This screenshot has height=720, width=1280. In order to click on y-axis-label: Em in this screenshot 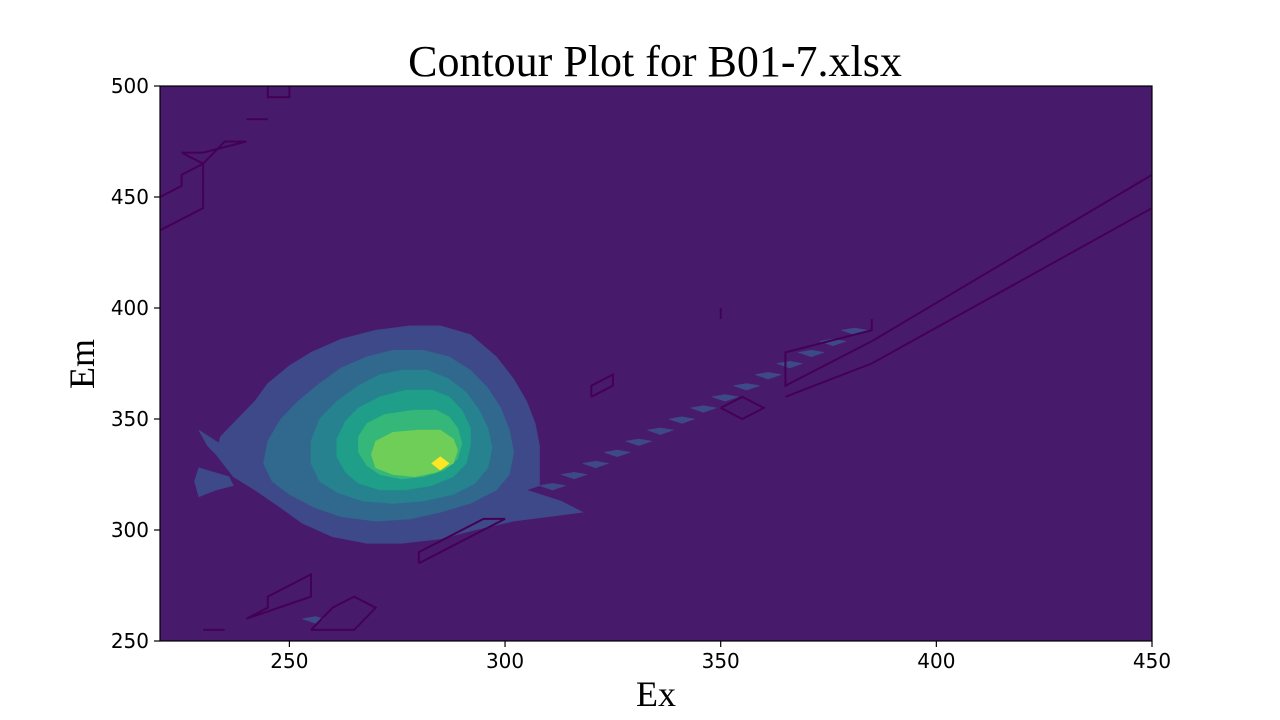, I will do `click(82, 364)`.